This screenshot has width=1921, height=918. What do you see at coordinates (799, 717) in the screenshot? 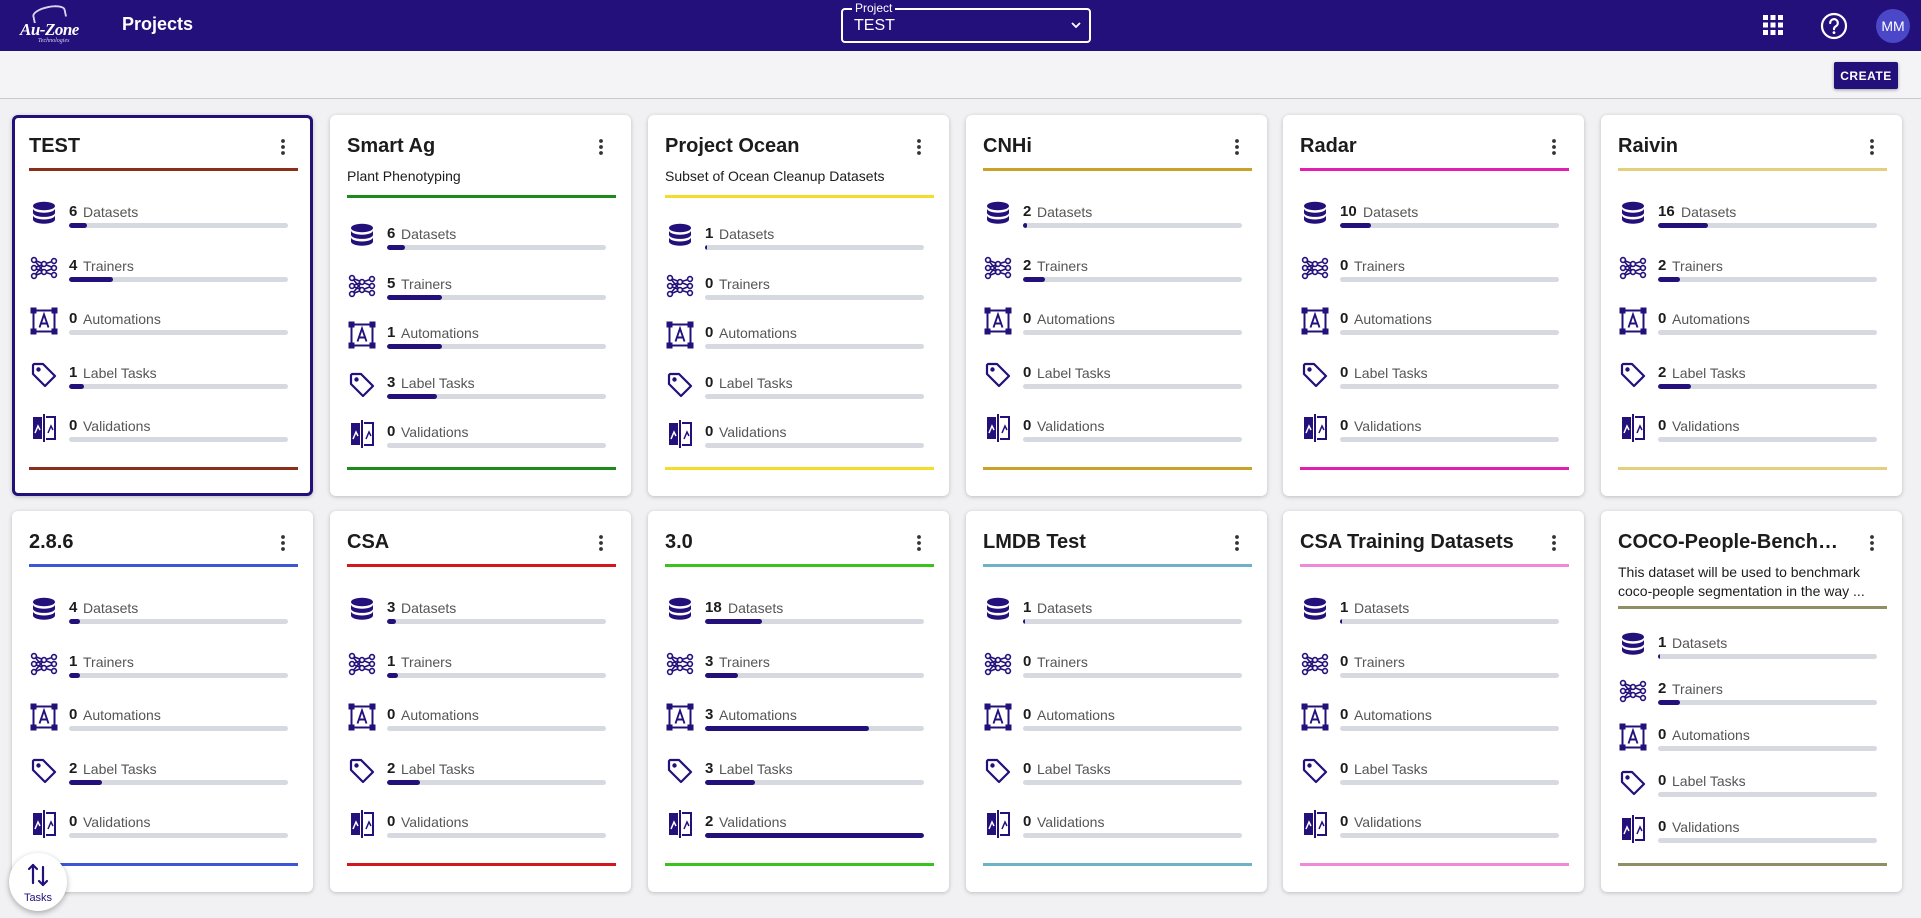
I see `stat-automations: 3 Automations` at bounding box center [799, 717].